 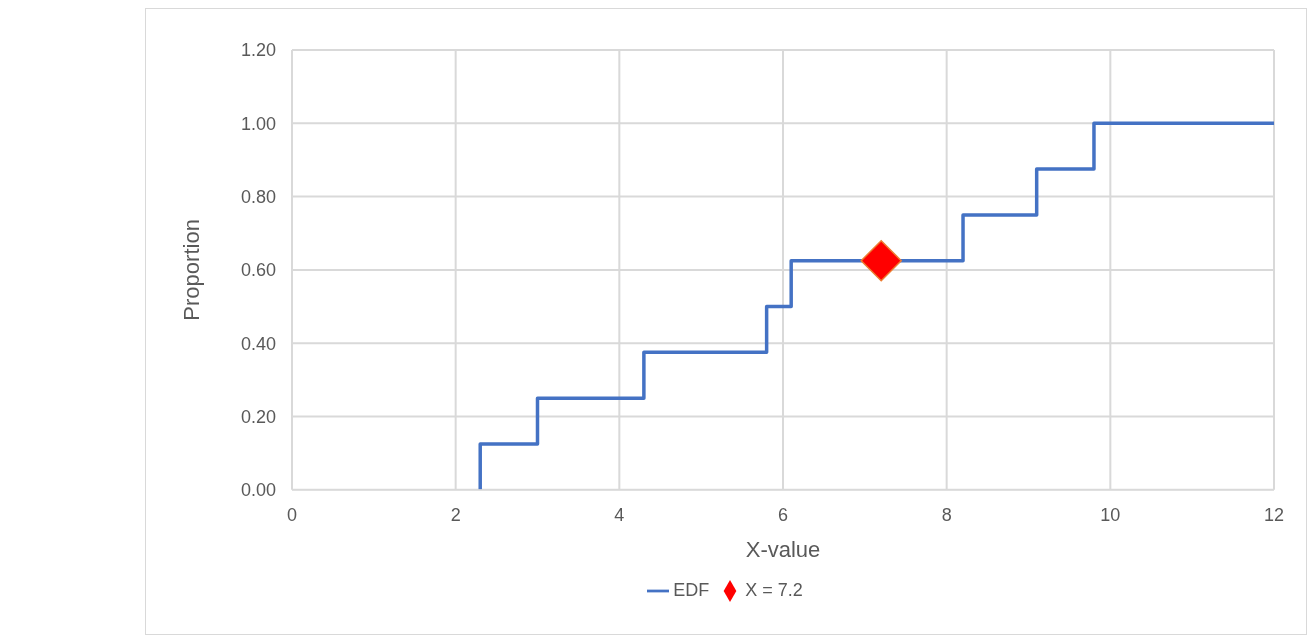 What do you see at coordinates (191, 270) in the screenshot?
I see `y-axis-title: Proportion` at bounding box center [191, 270].